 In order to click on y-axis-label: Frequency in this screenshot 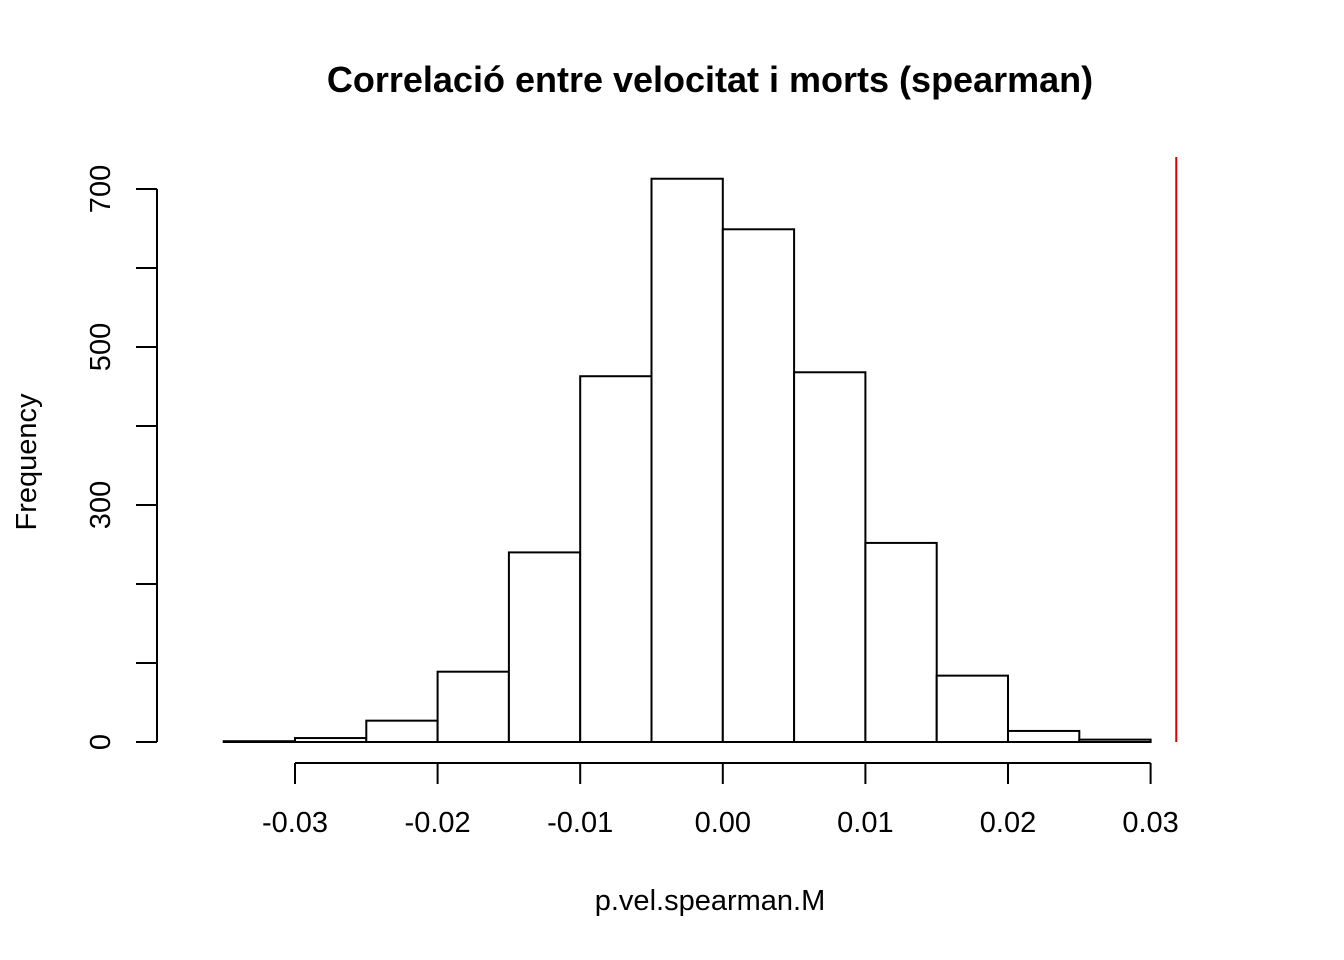, I will do `click(27, 462)`.